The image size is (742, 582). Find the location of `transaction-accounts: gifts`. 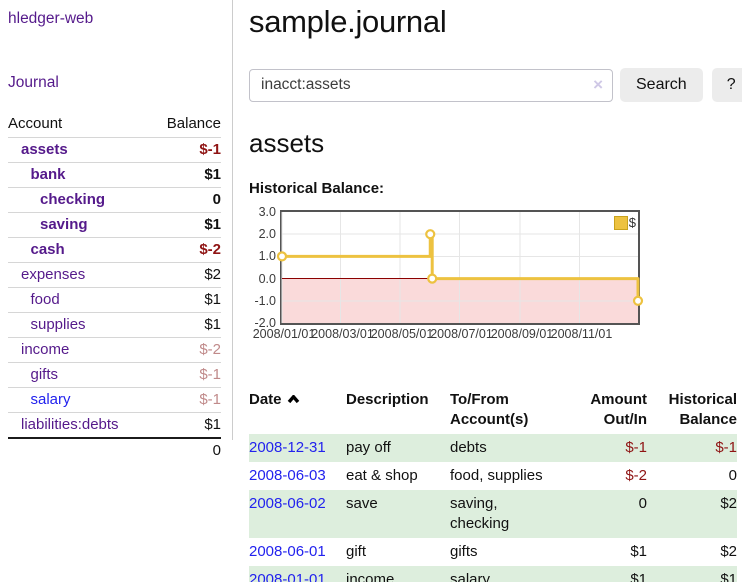

transaction-accounts: gifts is located at coordinates (464, 551).